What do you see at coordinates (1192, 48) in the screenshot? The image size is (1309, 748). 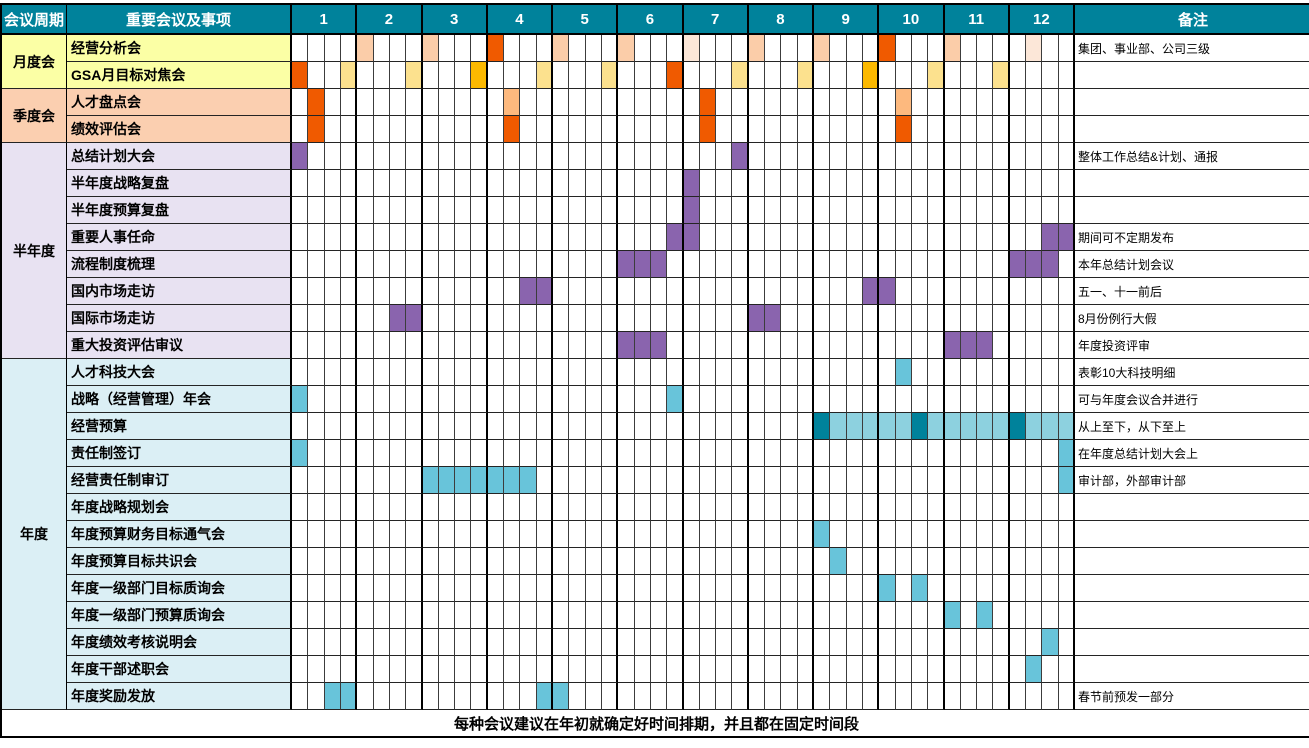 I see `note-cell: 集团、事业部、公司三级` at bounding box center [1192, 48].